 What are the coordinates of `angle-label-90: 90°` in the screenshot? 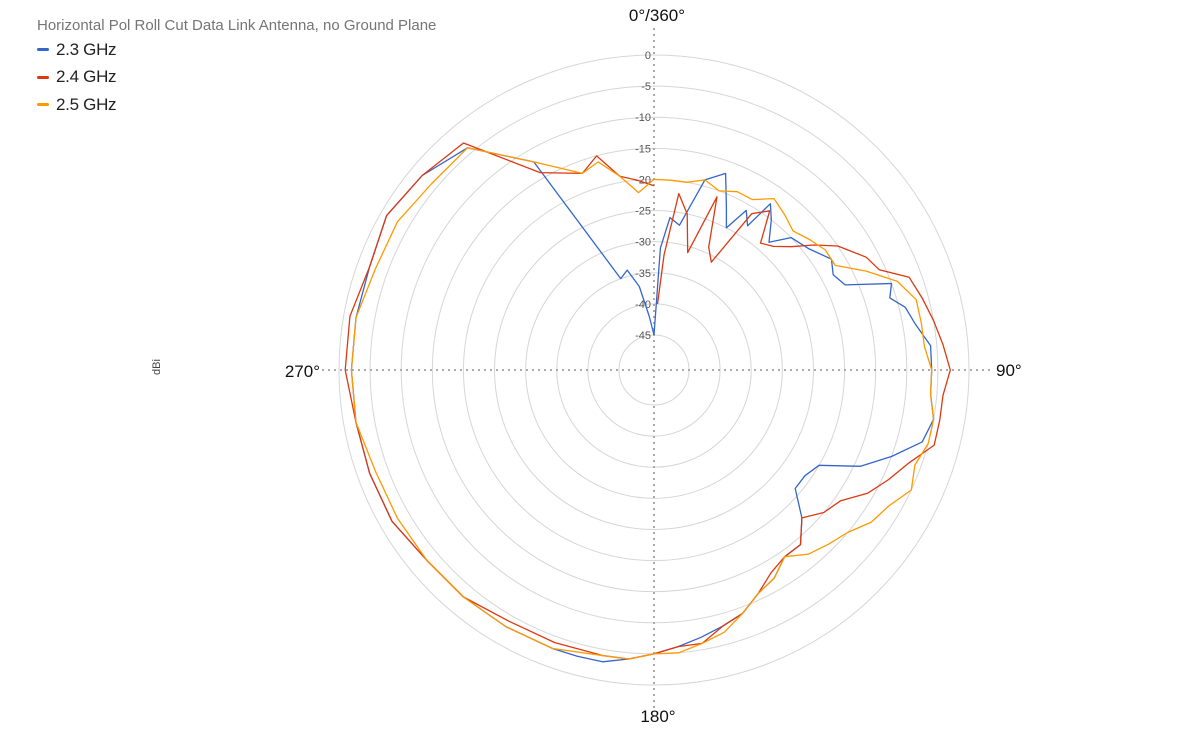 It's located at (1009, 370).